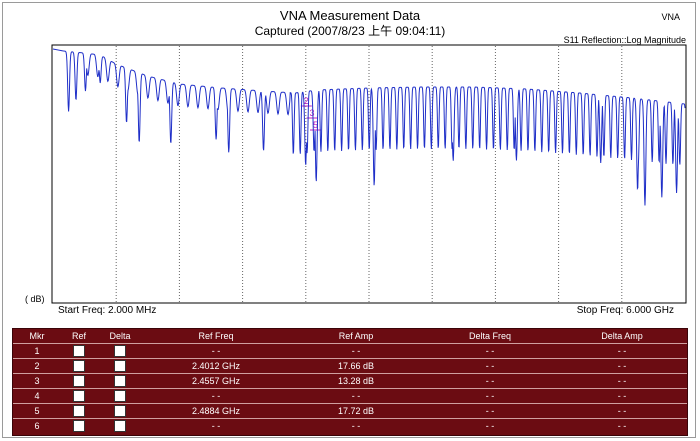 The image size is (700, 441). I want to click on marker-row: 1- -- -- -- -, so click(350, 351).